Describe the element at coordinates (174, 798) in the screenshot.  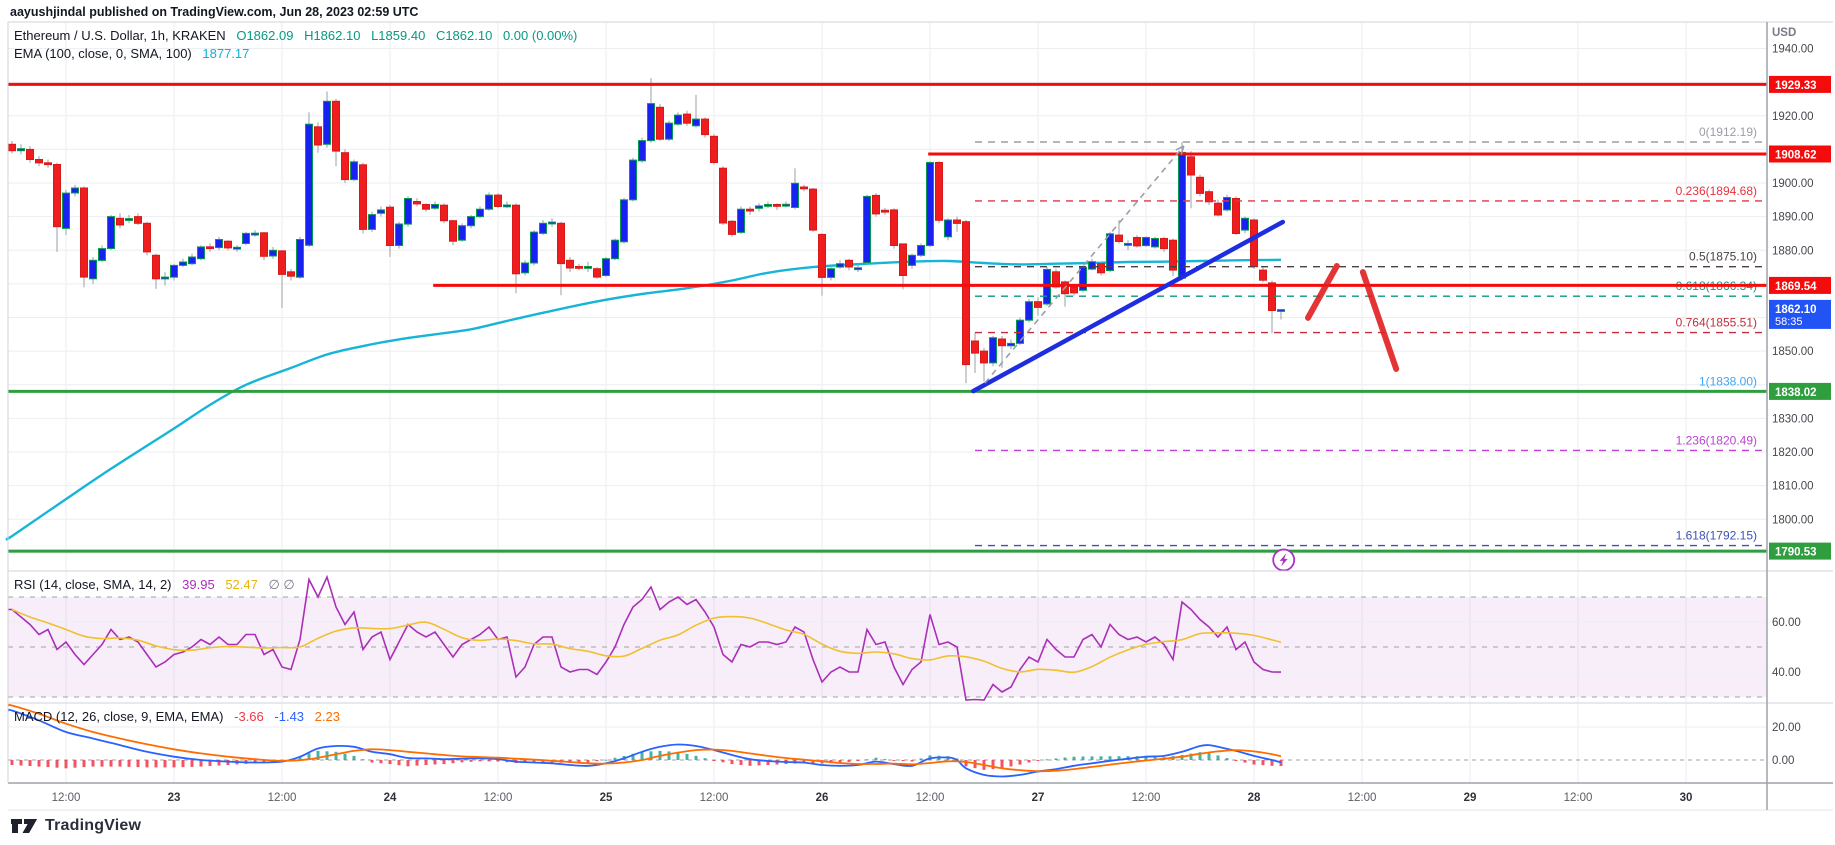
I see `svg-text: 23` at that location.